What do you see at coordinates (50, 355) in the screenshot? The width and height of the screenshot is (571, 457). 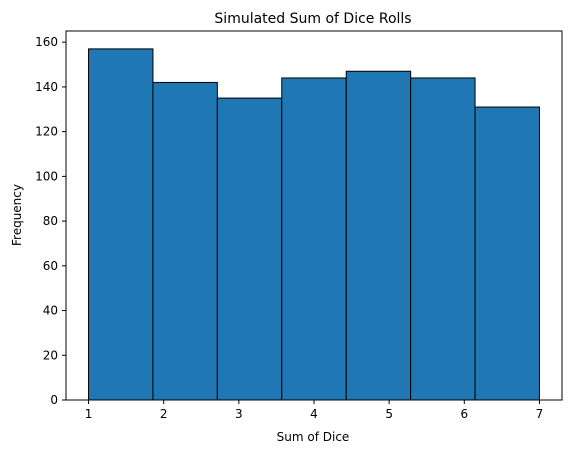 I see `y-tick-label: 20` at bounding box center [50, 355].